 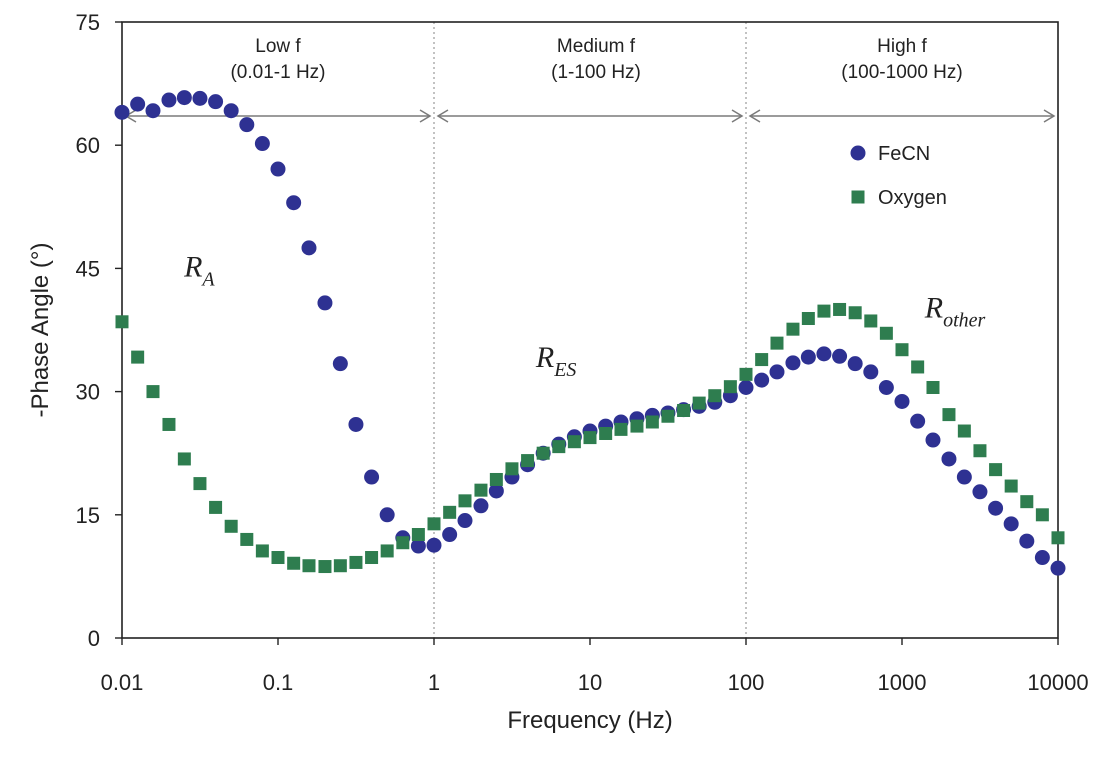 What do you see at coordinates (858, 197) in the screenshot?
I see `legend-marker-square` at bounding box center [858, 197].